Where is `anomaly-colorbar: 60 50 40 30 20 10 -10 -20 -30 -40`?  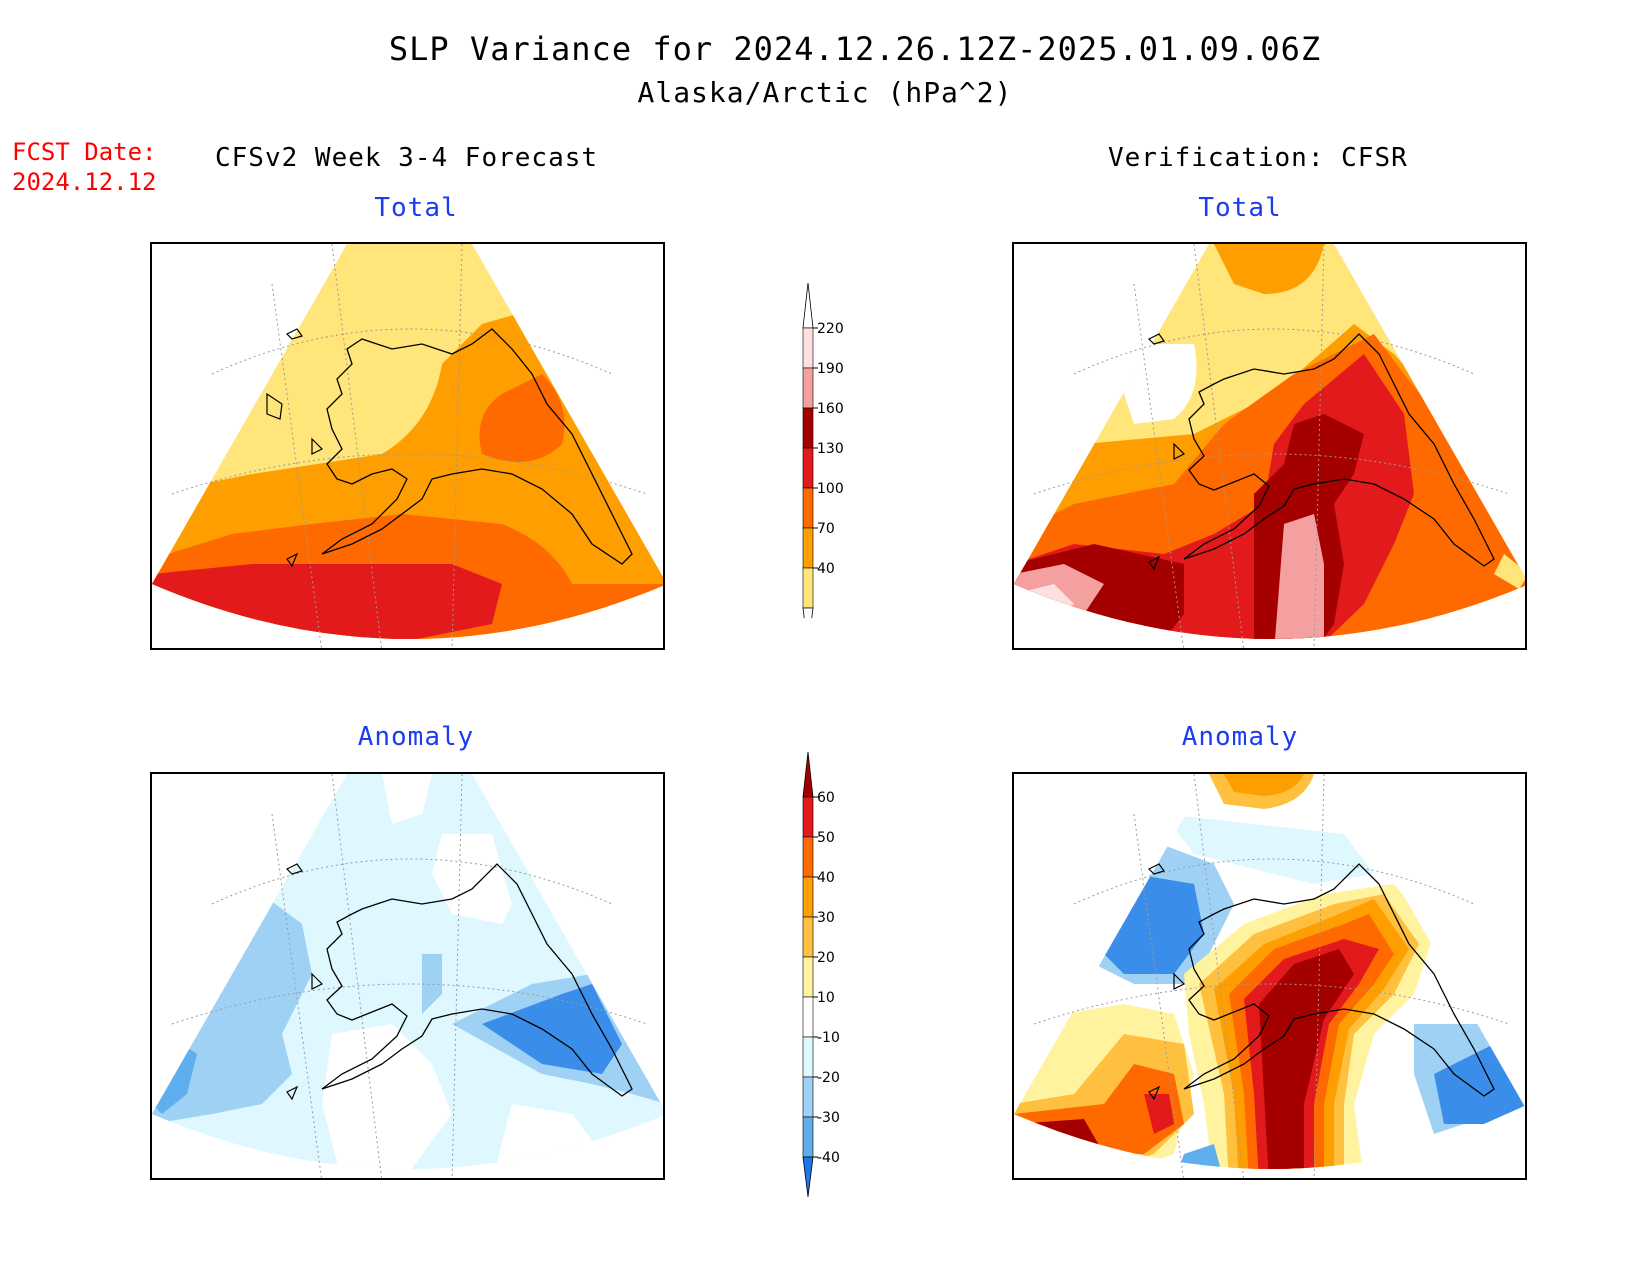 anomaly-colorbar: 60 50 40 30 20 10 -10 -20 -30 -40 is located at coordinates (821, 974).